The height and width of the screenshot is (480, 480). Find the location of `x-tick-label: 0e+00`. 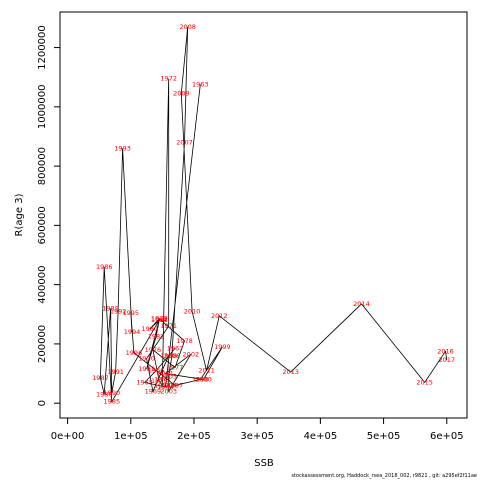

x-tick-label: 0e+00 is located at coordinates (68, 436).